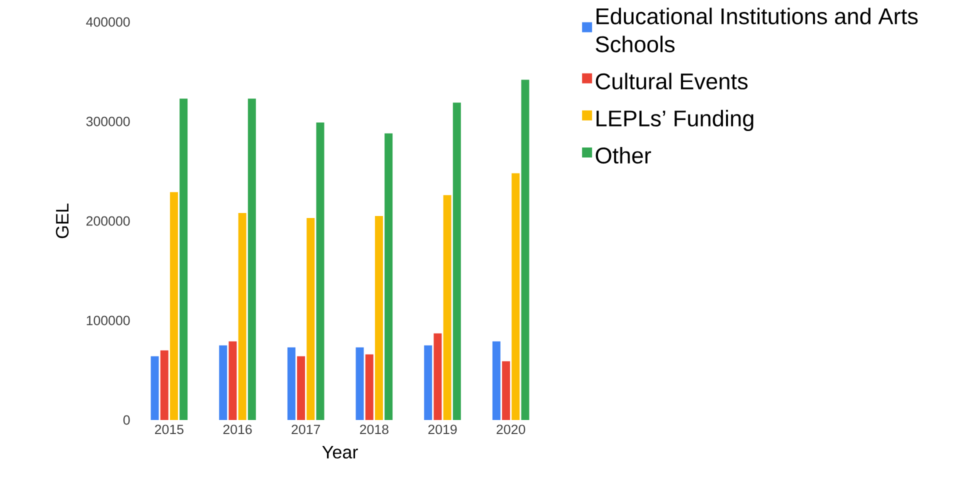 The height and width of the screenshot is (481, 974). I want to click on x-tick-label: 2016, so click(237, 429).